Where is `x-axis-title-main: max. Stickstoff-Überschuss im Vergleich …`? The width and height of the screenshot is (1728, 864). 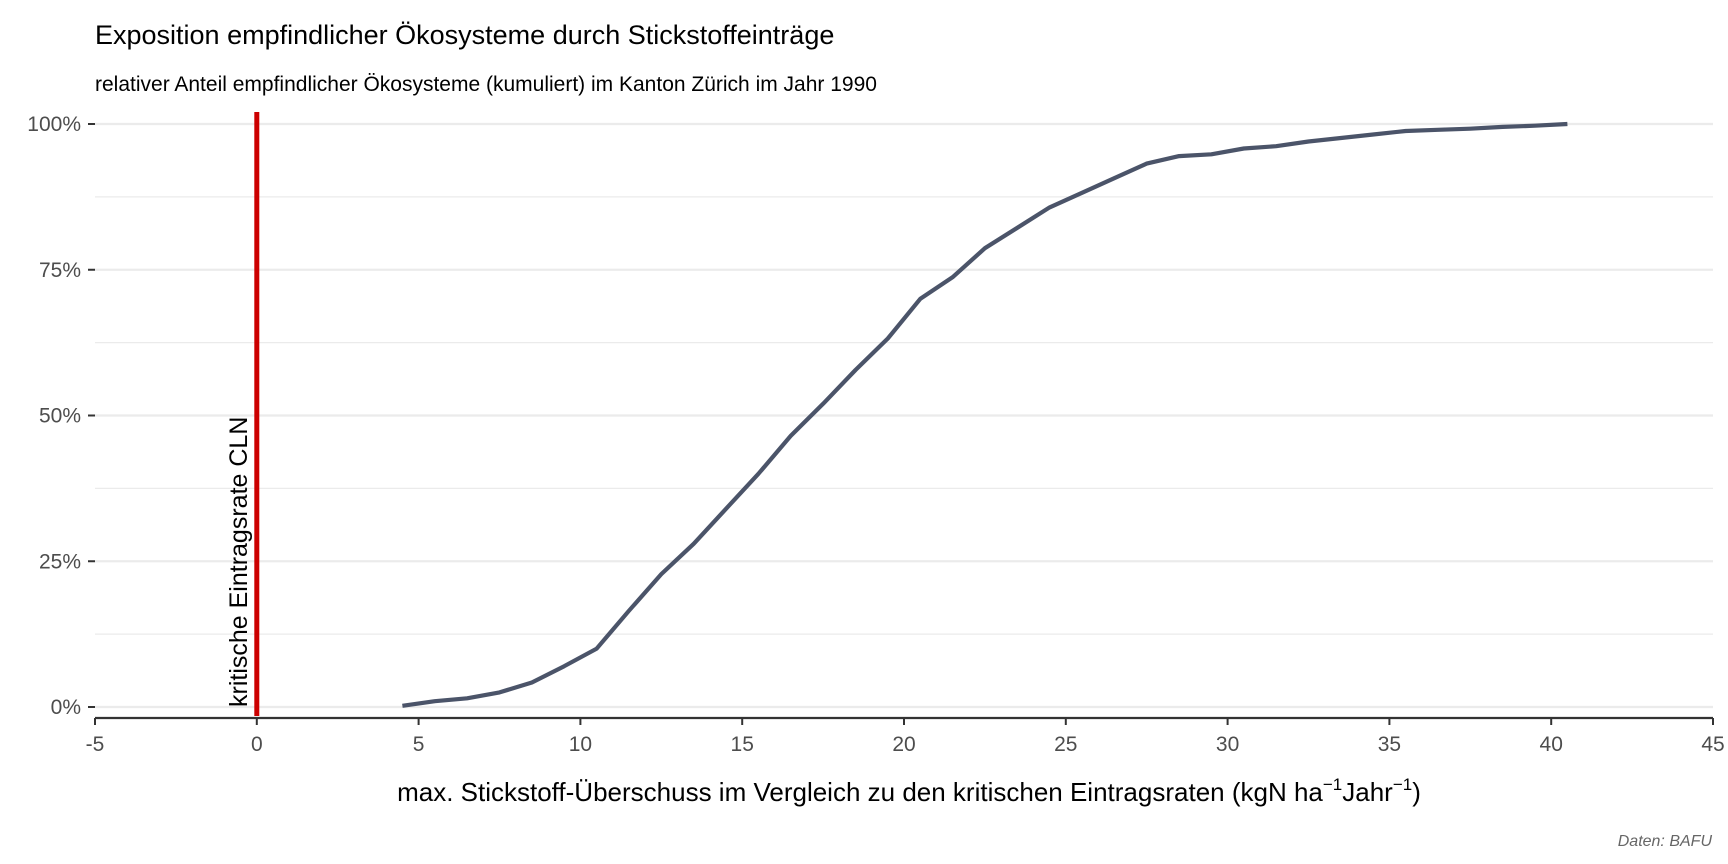 x-axis-title-main: max. Stickstoff-Überschuss im Vergleich … is located at coordinates (860, 792).